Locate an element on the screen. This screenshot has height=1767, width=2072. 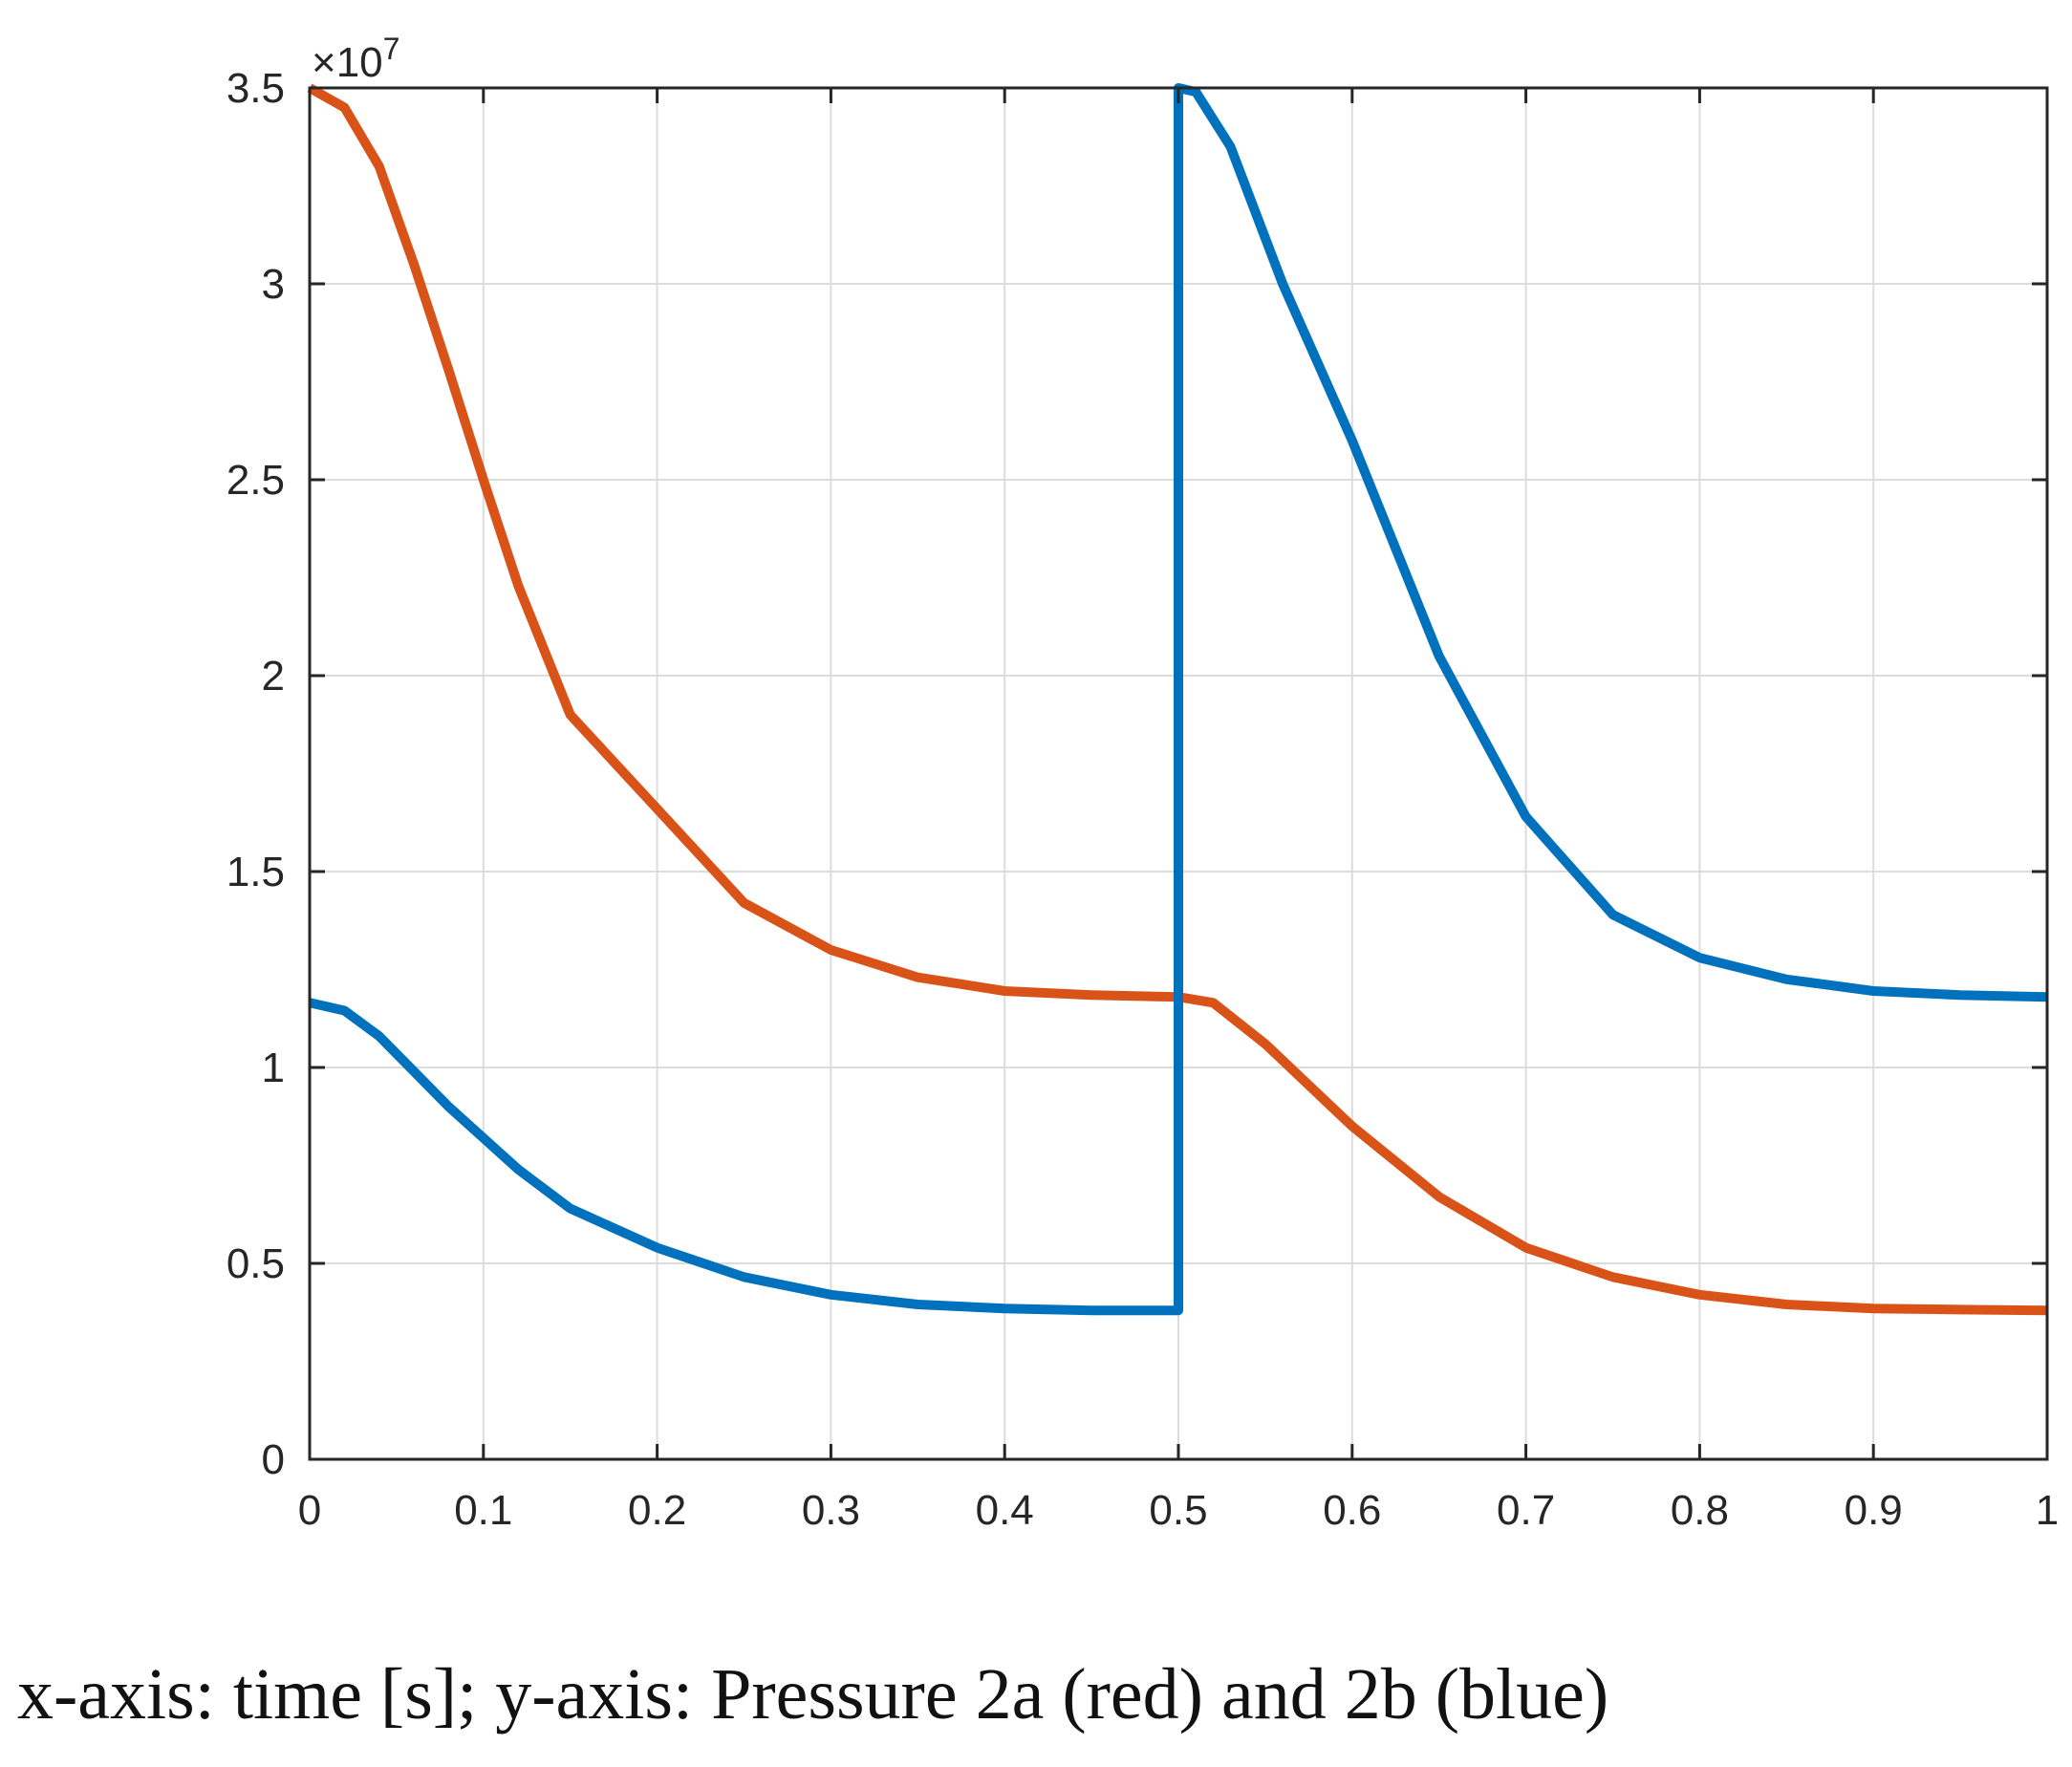
y-tick-label: 2 is located at coordinates (273, 676).